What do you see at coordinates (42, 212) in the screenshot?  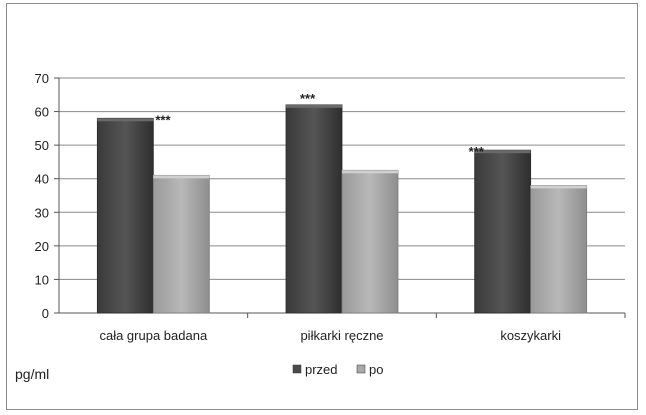 I see `y-tick-label: 30` at bounding box center [42, 212].